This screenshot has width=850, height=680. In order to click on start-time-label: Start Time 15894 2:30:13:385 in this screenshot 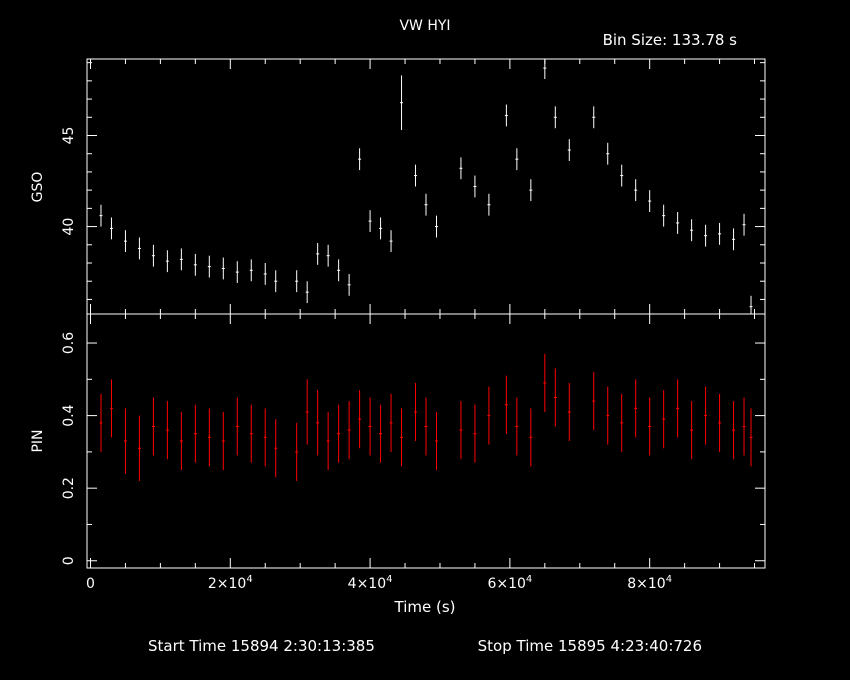, I will do `click(261, 646)`.